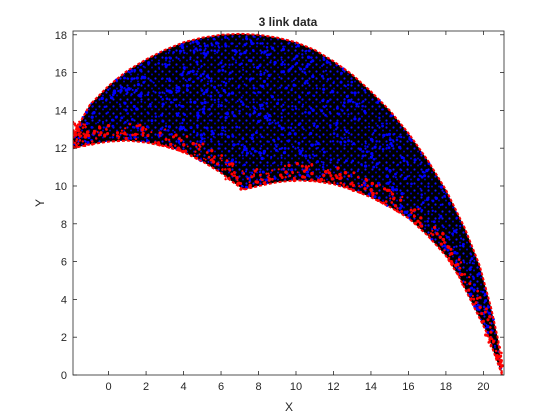 The width and height of the screenshot is (560, 420). I want to click on x-axis-label: X, so click(289, 407).